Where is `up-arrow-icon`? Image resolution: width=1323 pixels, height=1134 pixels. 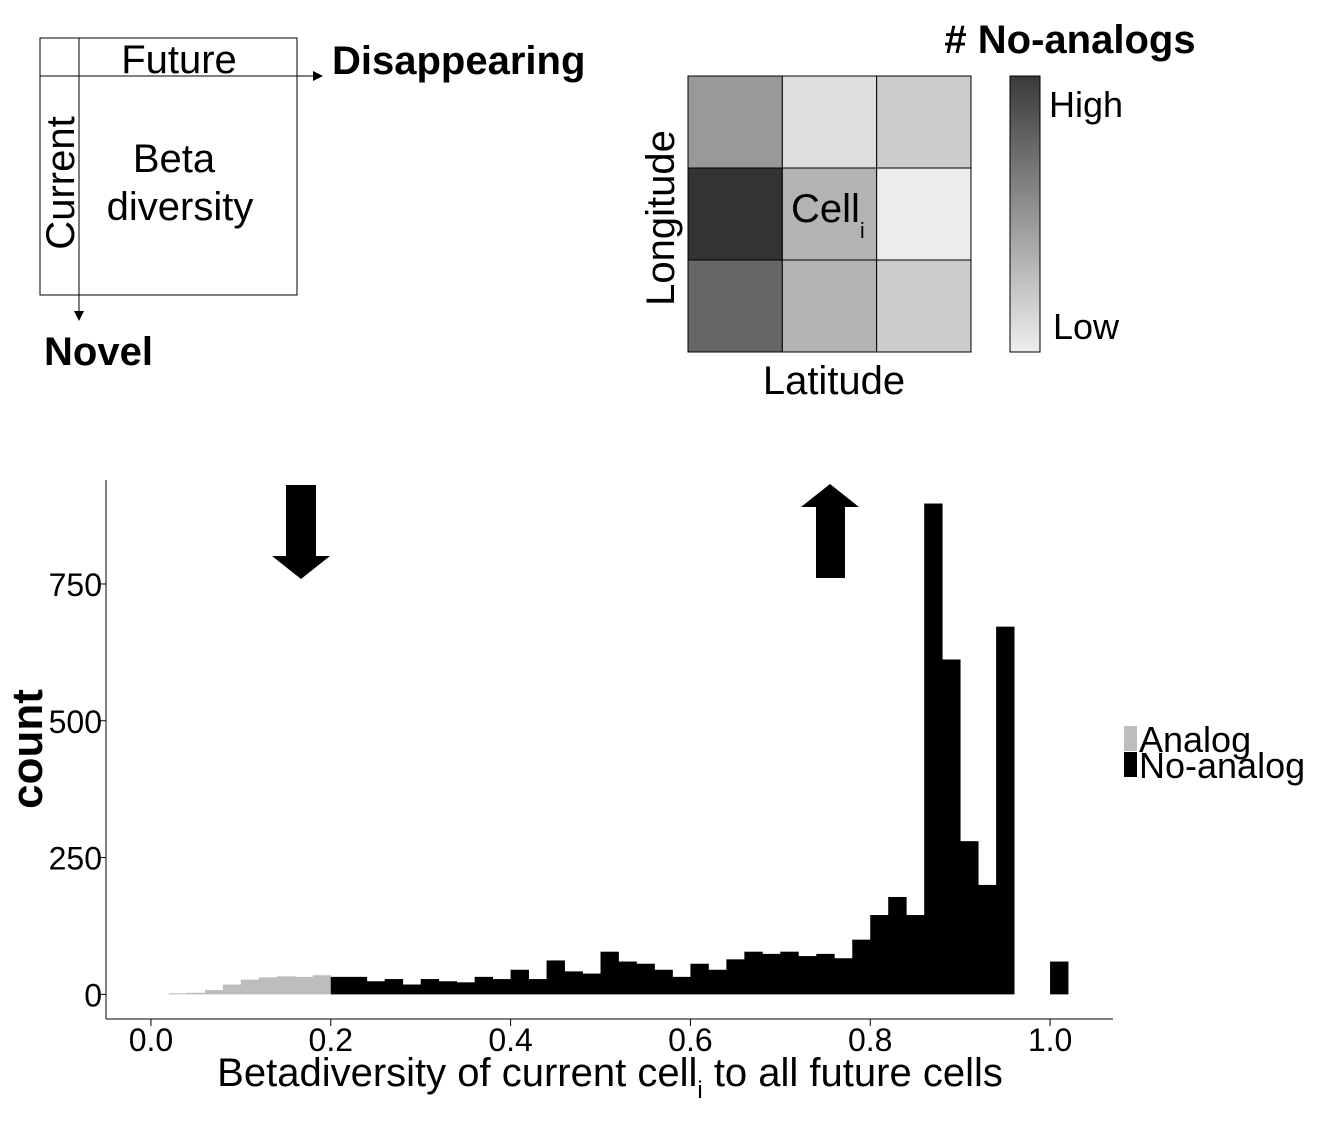 up-arrow-icon is located at coordinates (830, 531).